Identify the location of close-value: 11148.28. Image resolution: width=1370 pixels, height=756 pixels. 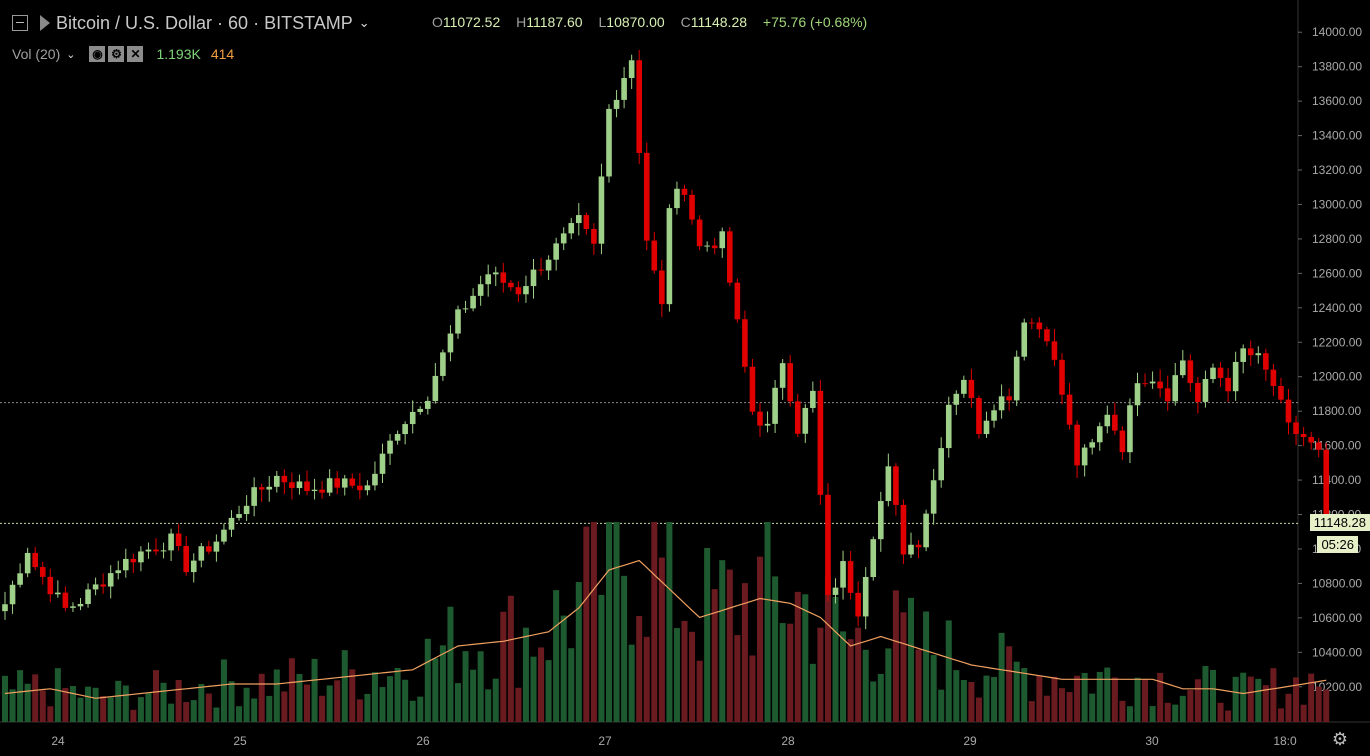
(719, 22).